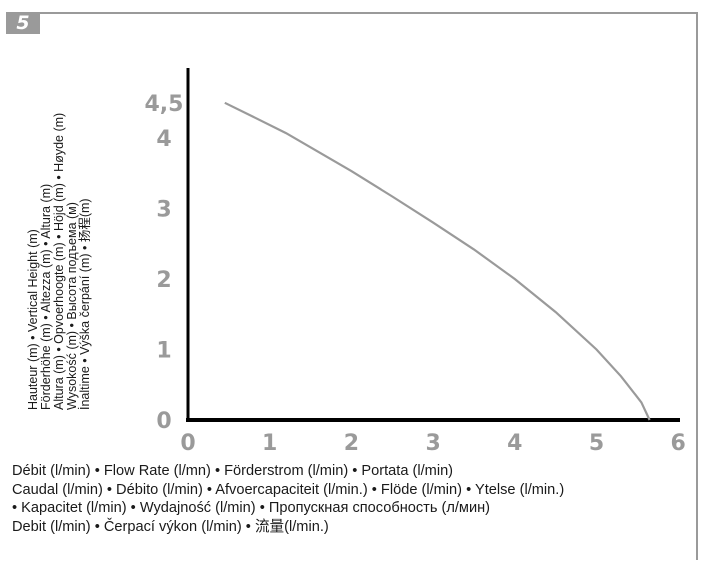  What do you see at coordinates (163, 139) in the screenshot?
I see `y-tick-label: 4` at bounding box center [163, 139].